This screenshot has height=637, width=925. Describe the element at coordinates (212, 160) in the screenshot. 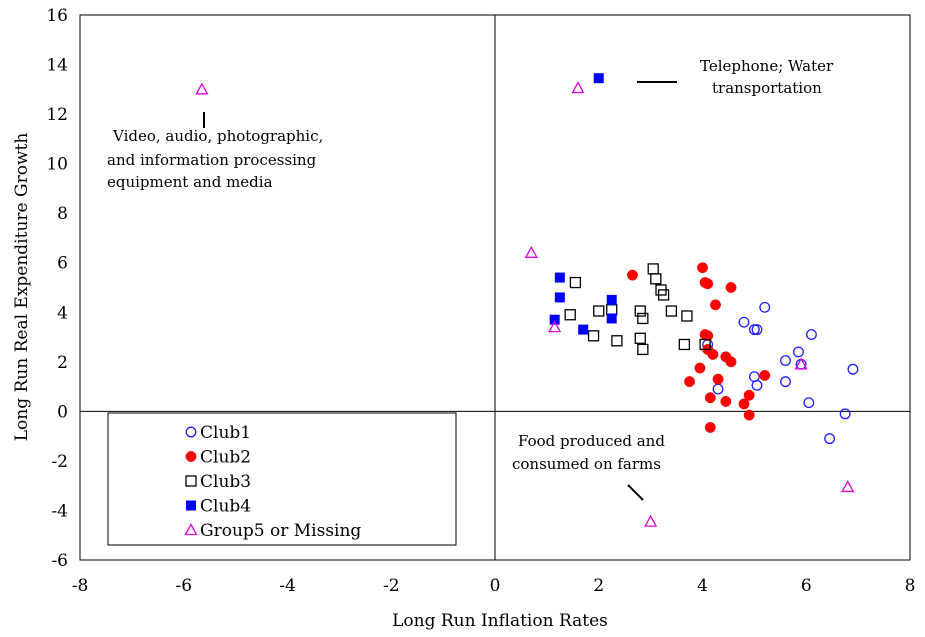

I see `annotation-video-line-2: and information processing` at that location.